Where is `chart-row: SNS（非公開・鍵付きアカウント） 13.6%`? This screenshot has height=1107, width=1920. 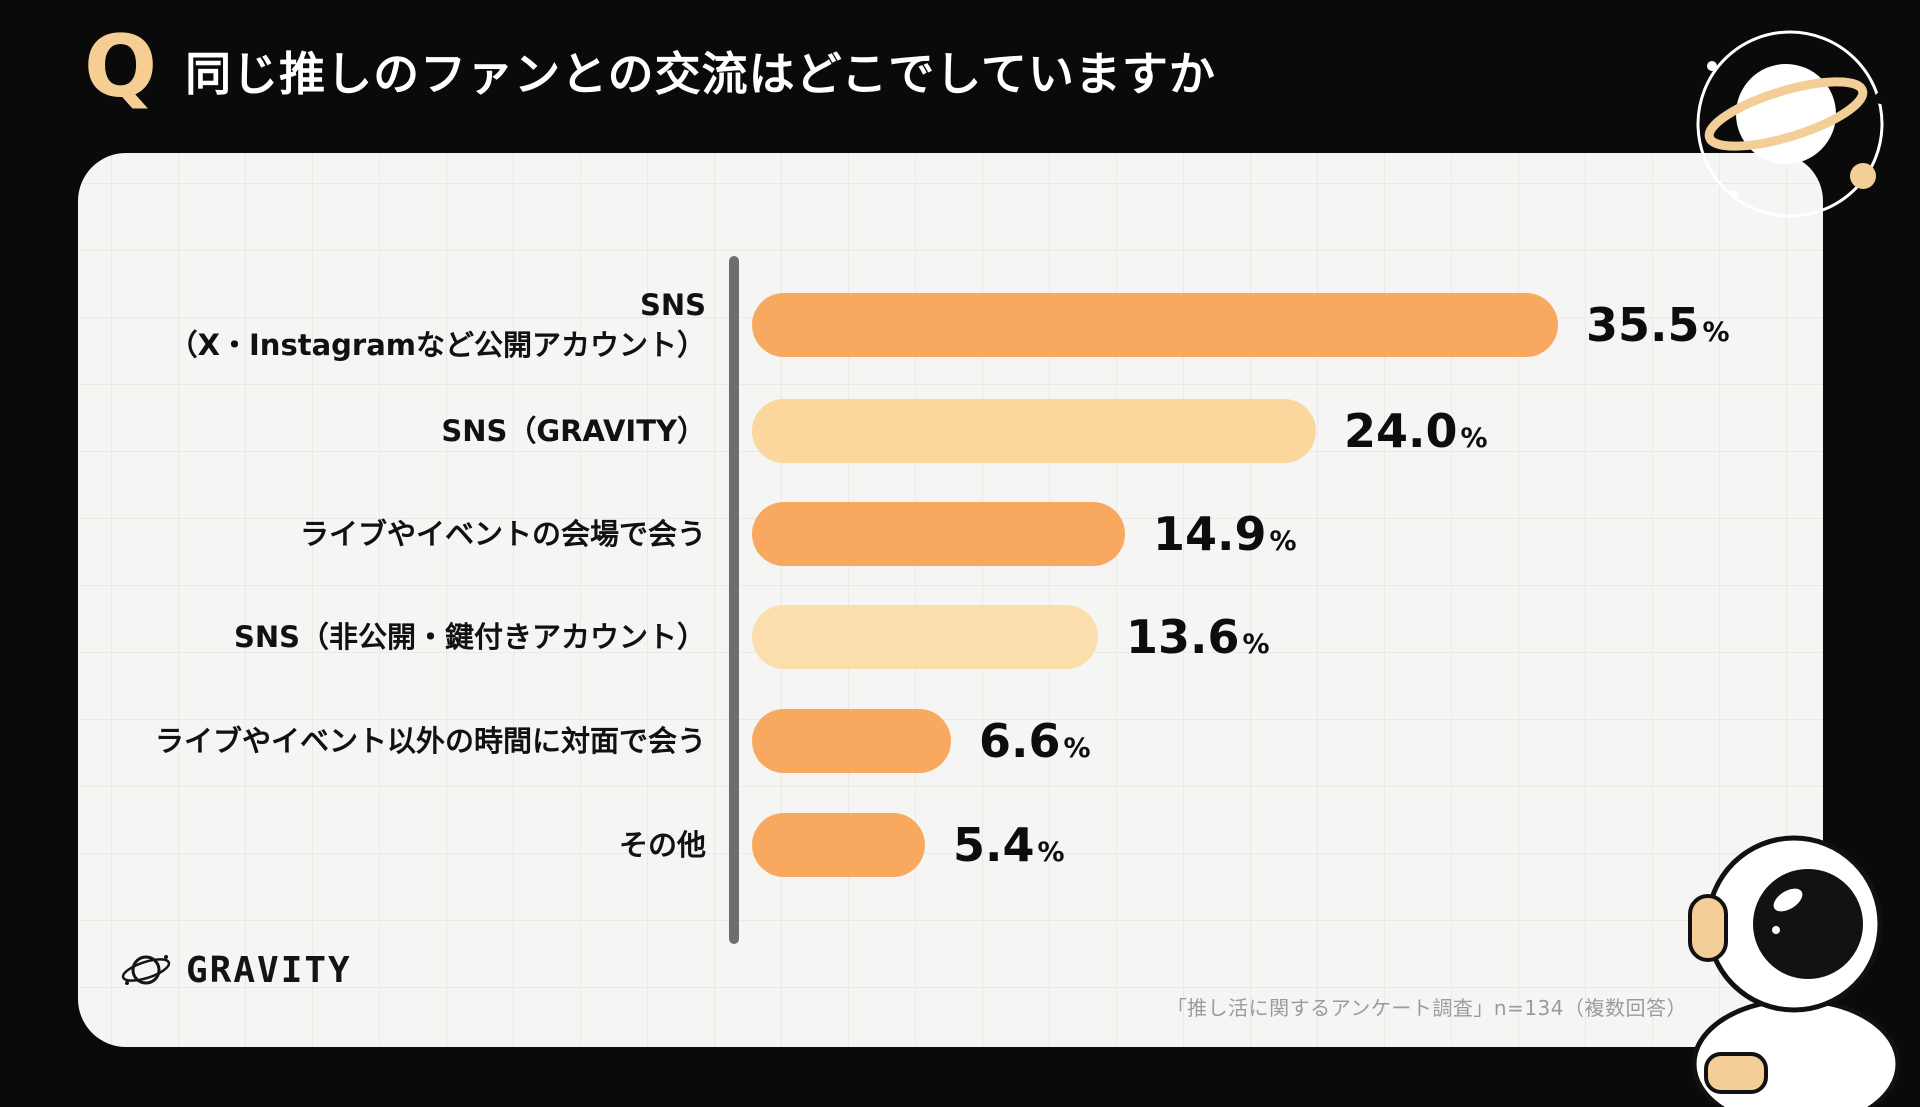
chart-row: SNS（非公開・鍵付きアカウント） 13.6% is located at coordinates (950, 637).